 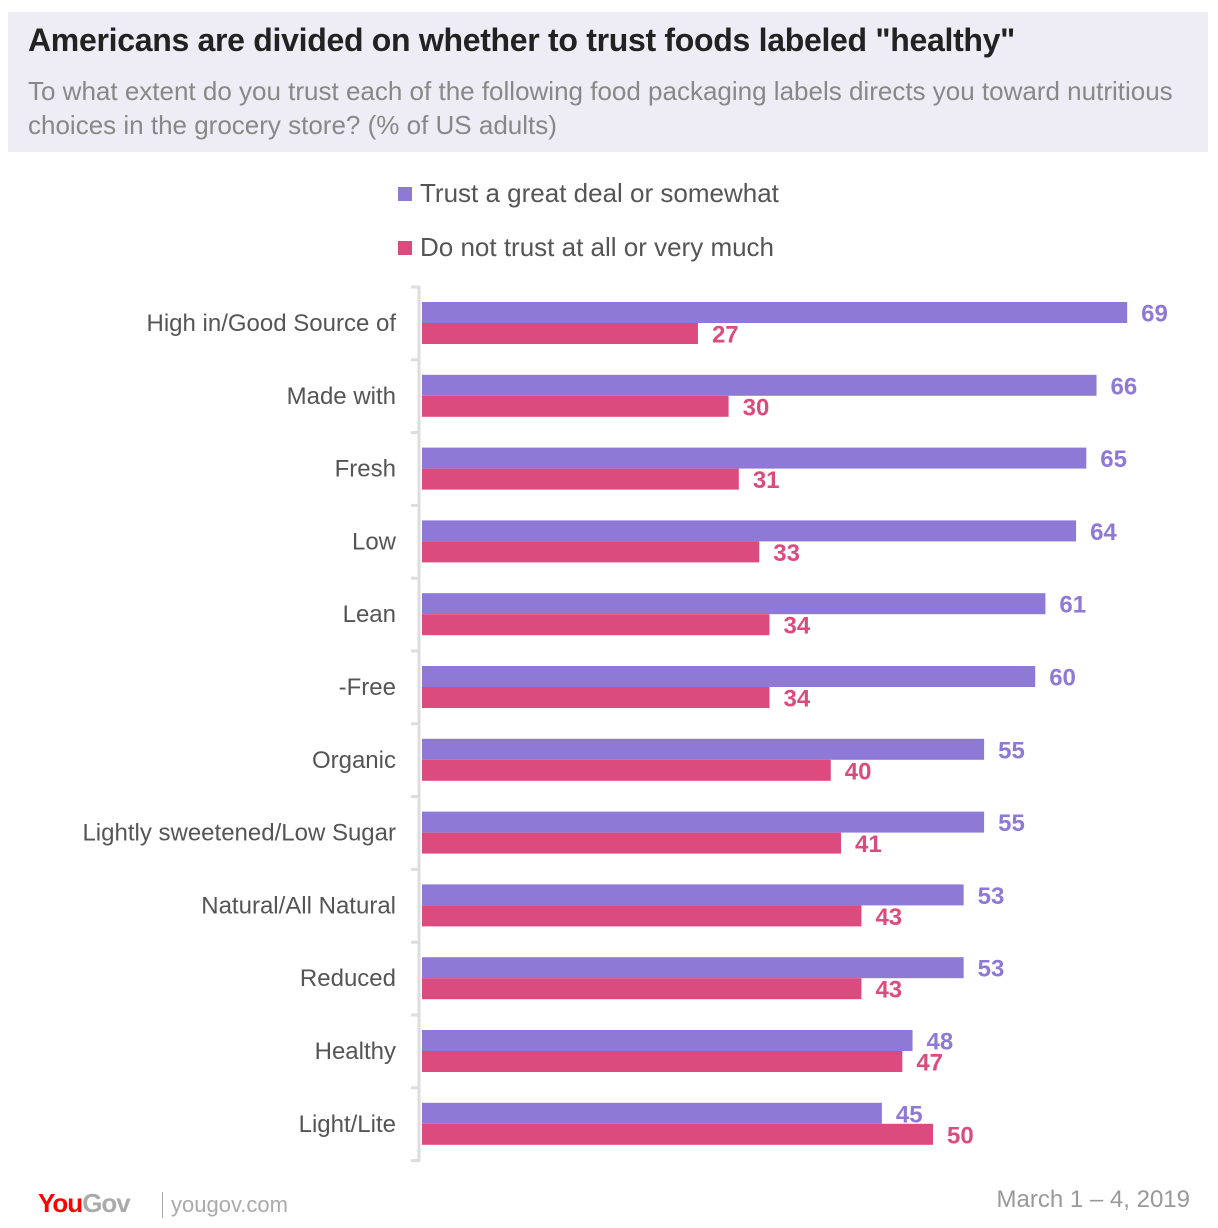 I want to click on category-label: Organic, so click(x=354, y=760).